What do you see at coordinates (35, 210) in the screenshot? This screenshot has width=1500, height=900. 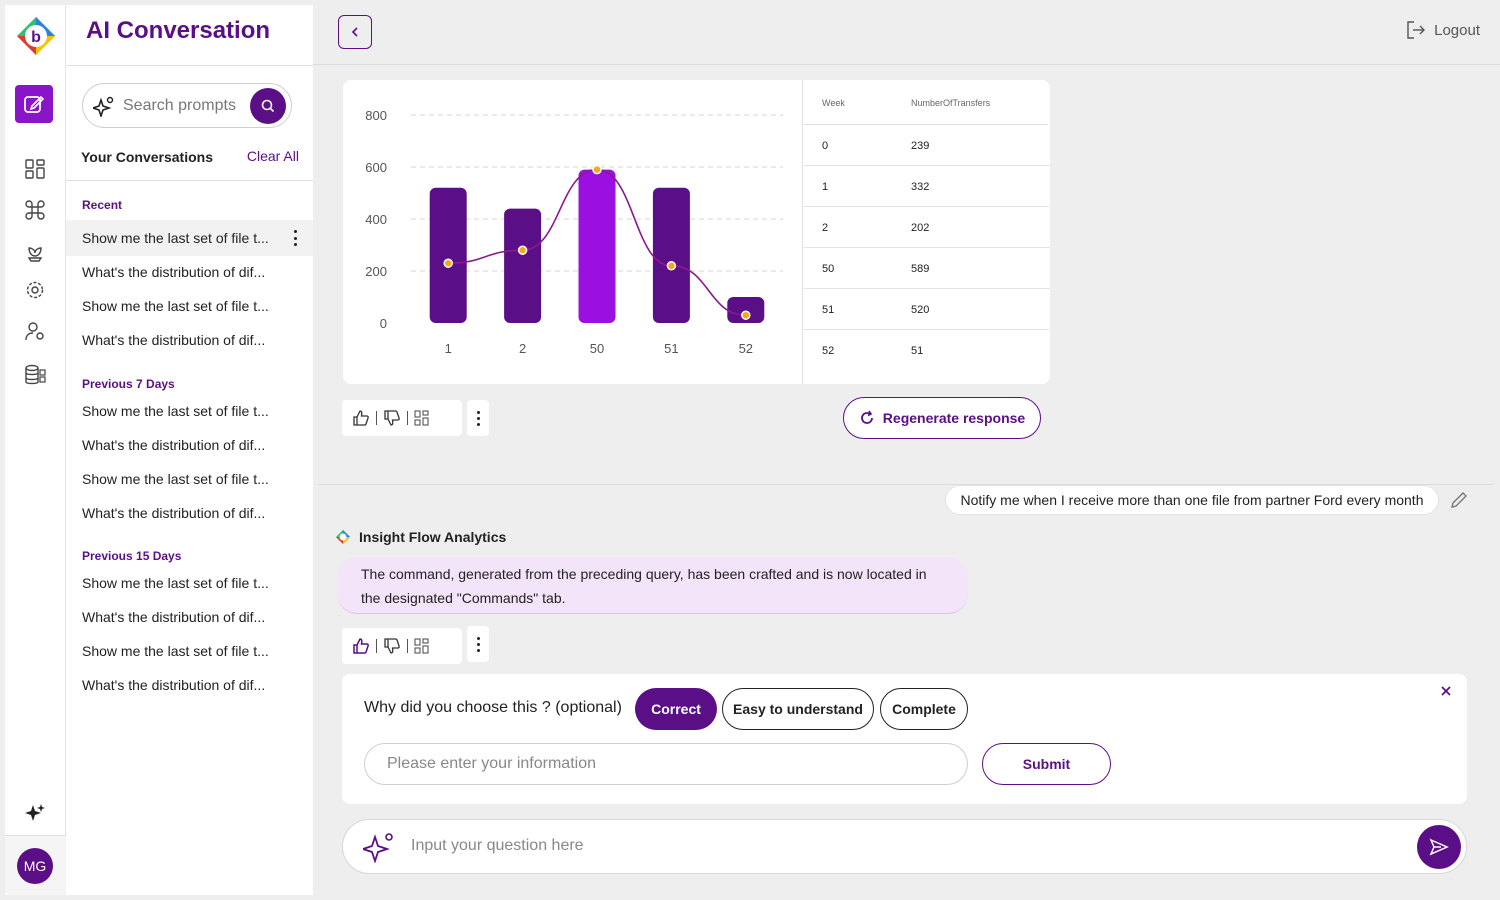 I see `command-icon` at bounding box center [35, 210].